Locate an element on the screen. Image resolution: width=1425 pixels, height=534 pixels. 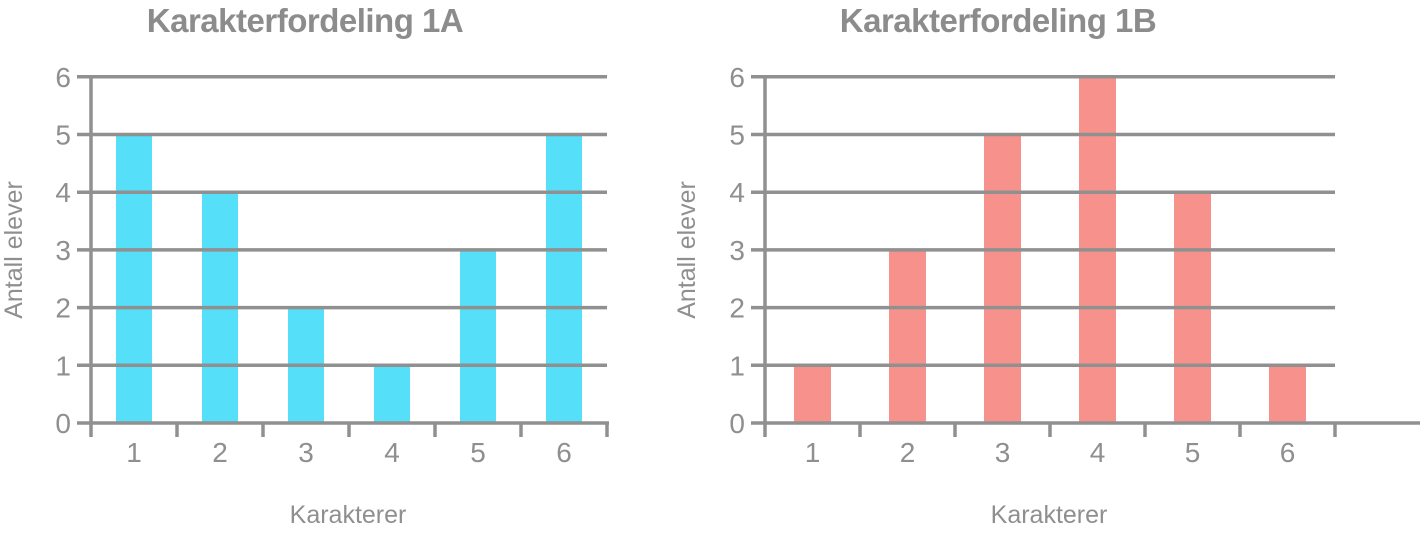
chart-title: Karakterfordeling 1B is located at coordinates (998, 20).